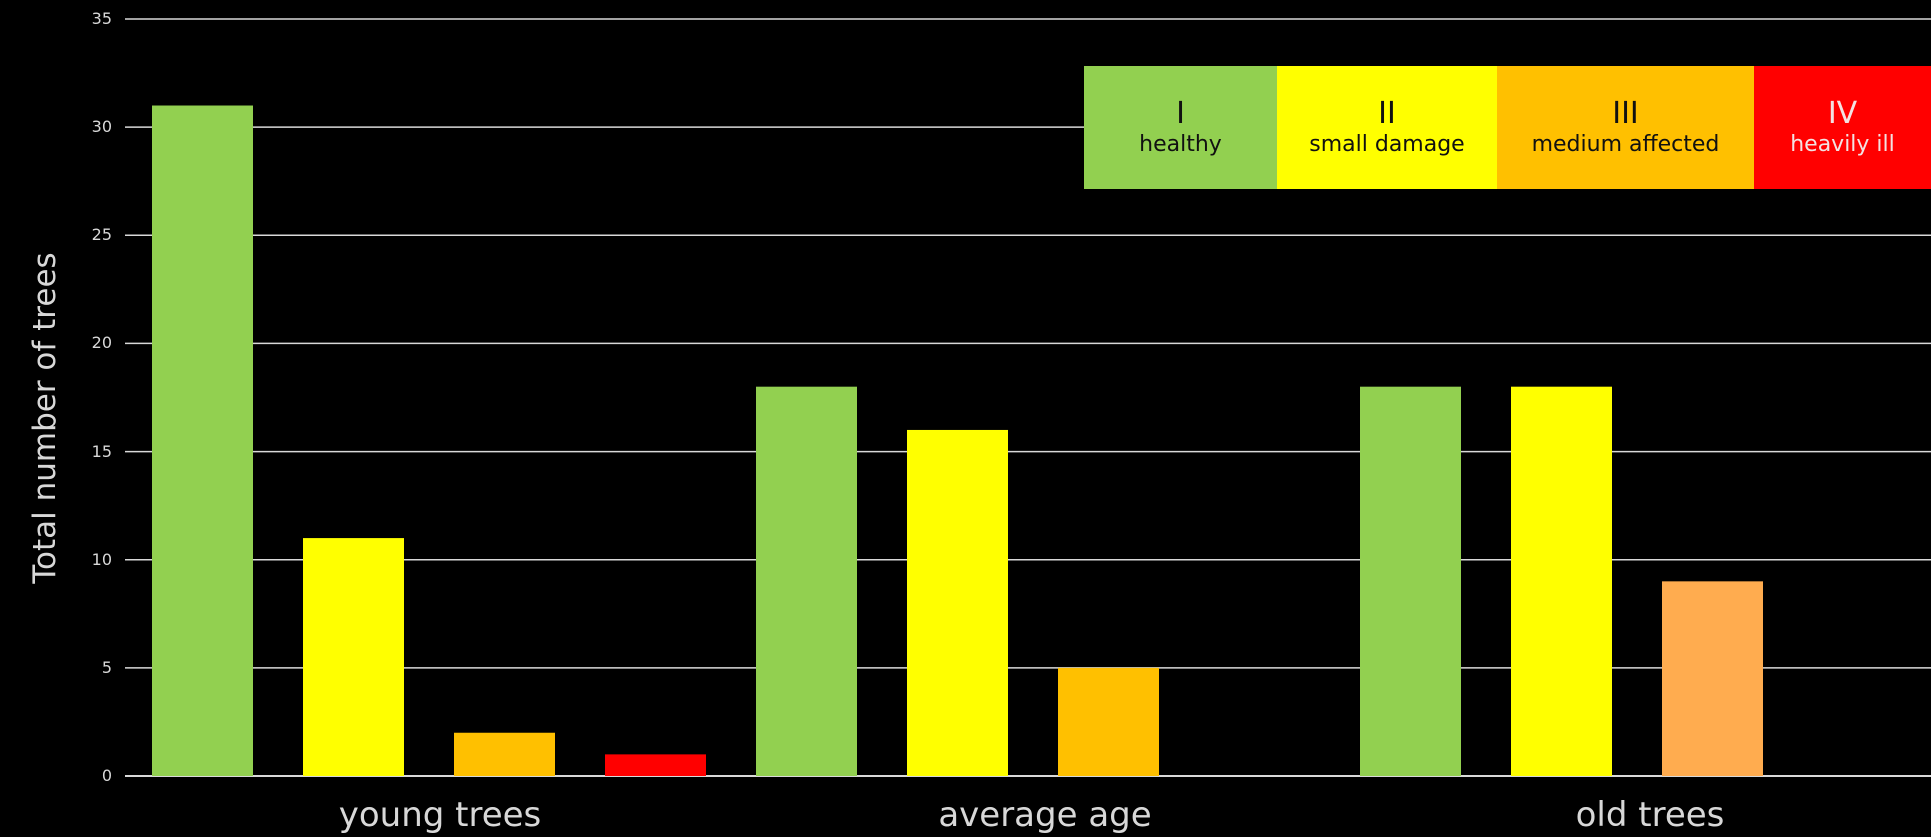 The width and height of the screenshot is (1931, 837). I want to click on legend-item-heavily-ill: IV heavily ill, so click(1842, 127).